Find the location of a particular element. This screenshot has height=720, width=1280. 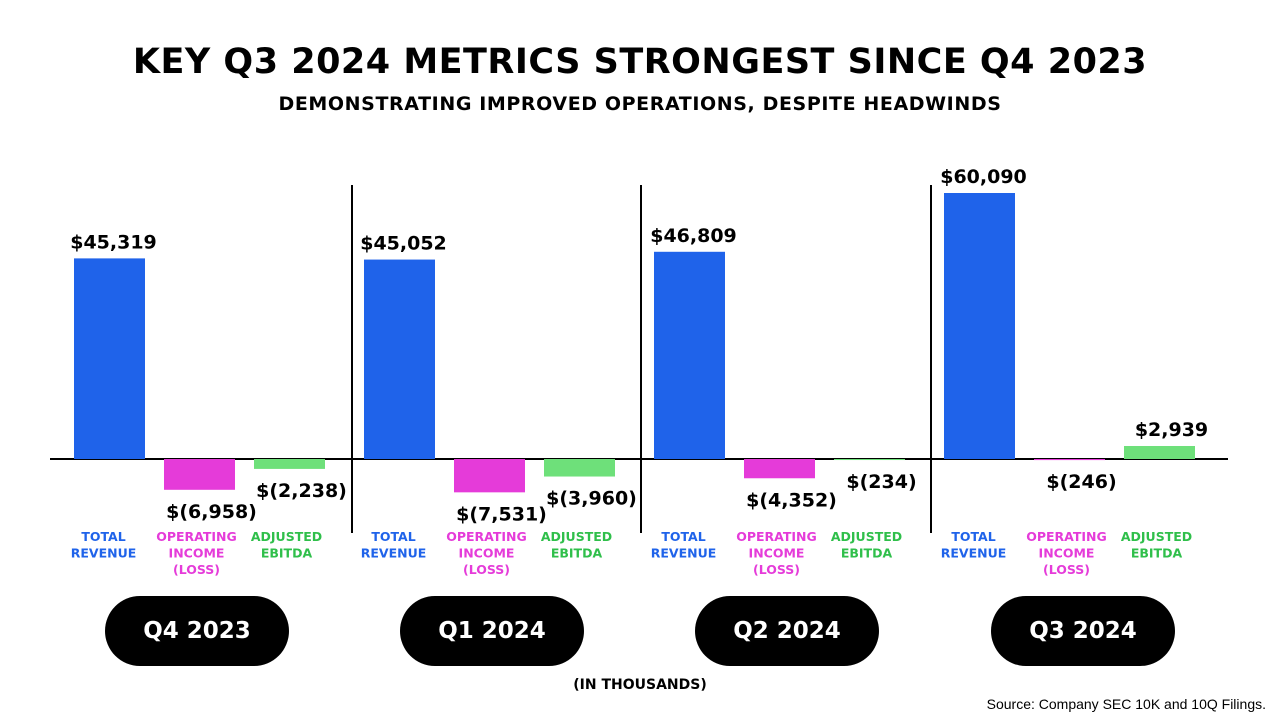

metric-label-operating-income-1-line3: (LOSS) is located at coordinates (196, 569).